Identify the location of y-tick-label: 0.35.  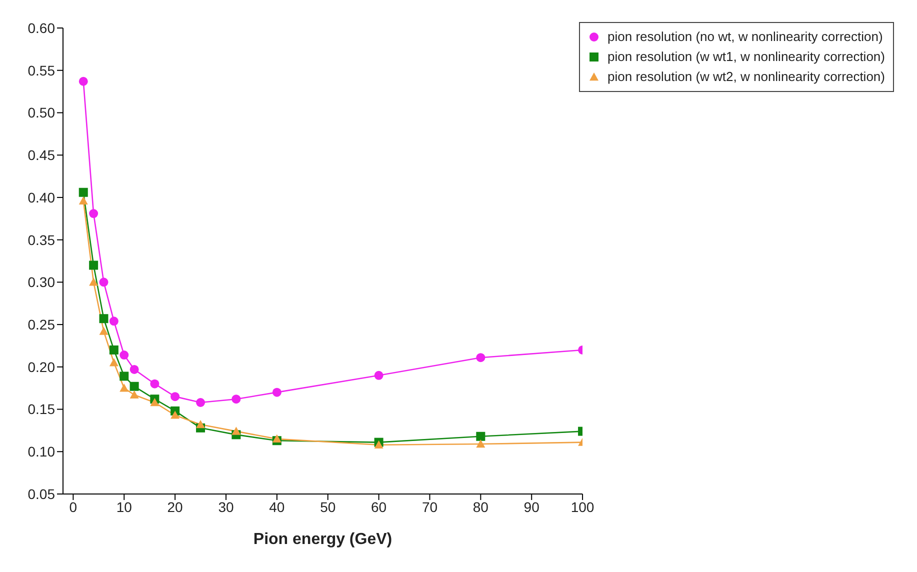
(42, 240).